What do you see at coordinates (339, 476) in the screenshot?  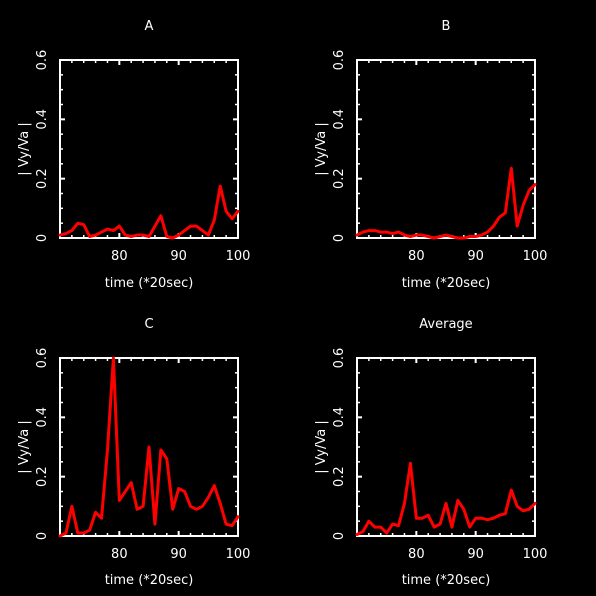 I see `panel-average-y-tick-label: 0.2` at bounding box center [339, 476].